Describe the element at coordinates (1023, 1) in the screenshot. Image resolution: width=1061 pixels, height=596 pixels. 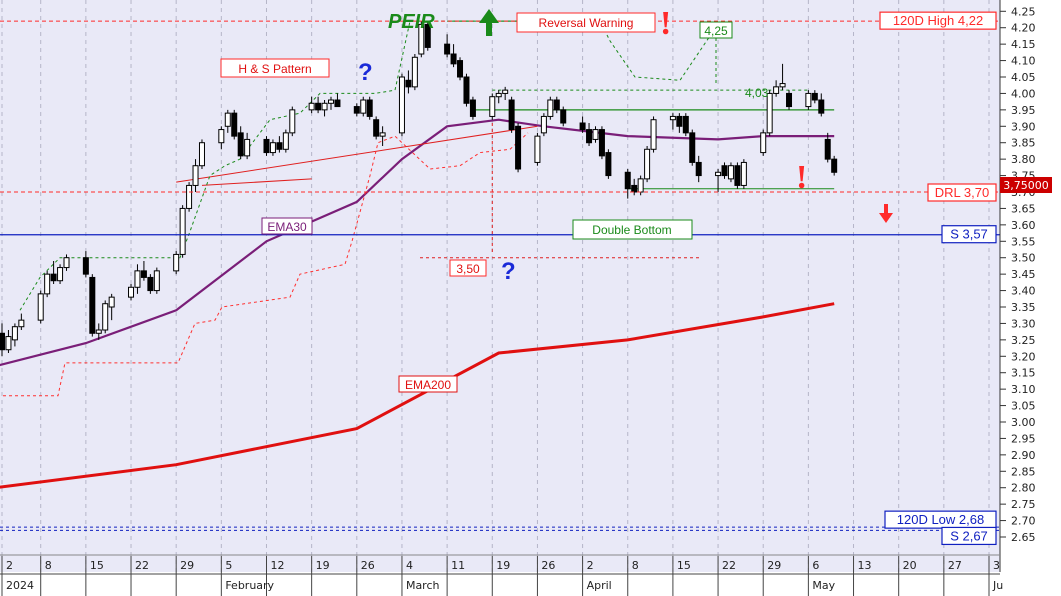
I see `y-tick-label: 4.30` at that location.